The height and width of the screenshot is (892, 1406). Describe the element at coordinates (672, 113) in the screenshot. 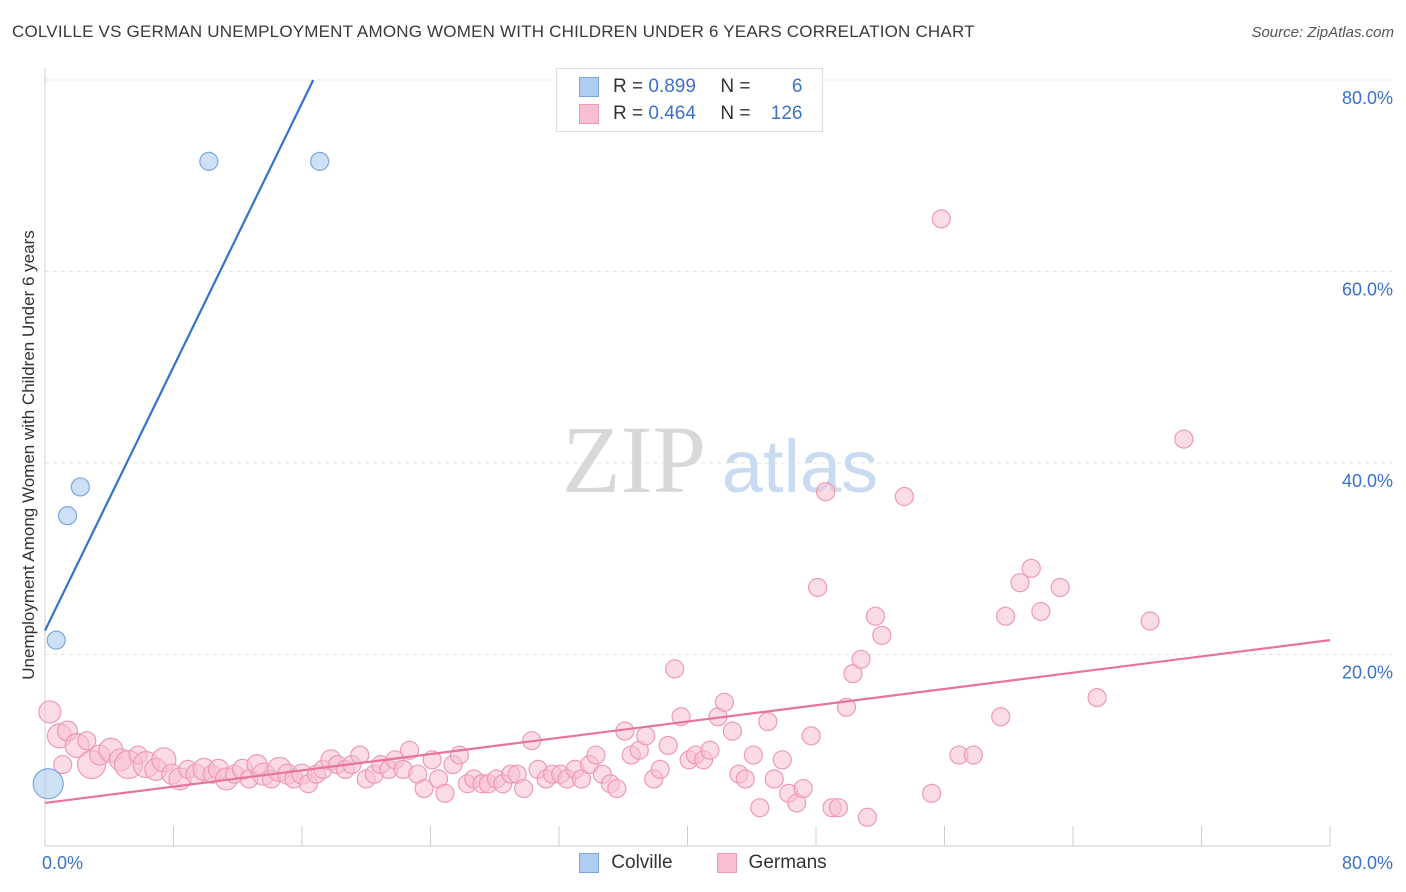

I see `germans-r-value: 0.464` at that location.